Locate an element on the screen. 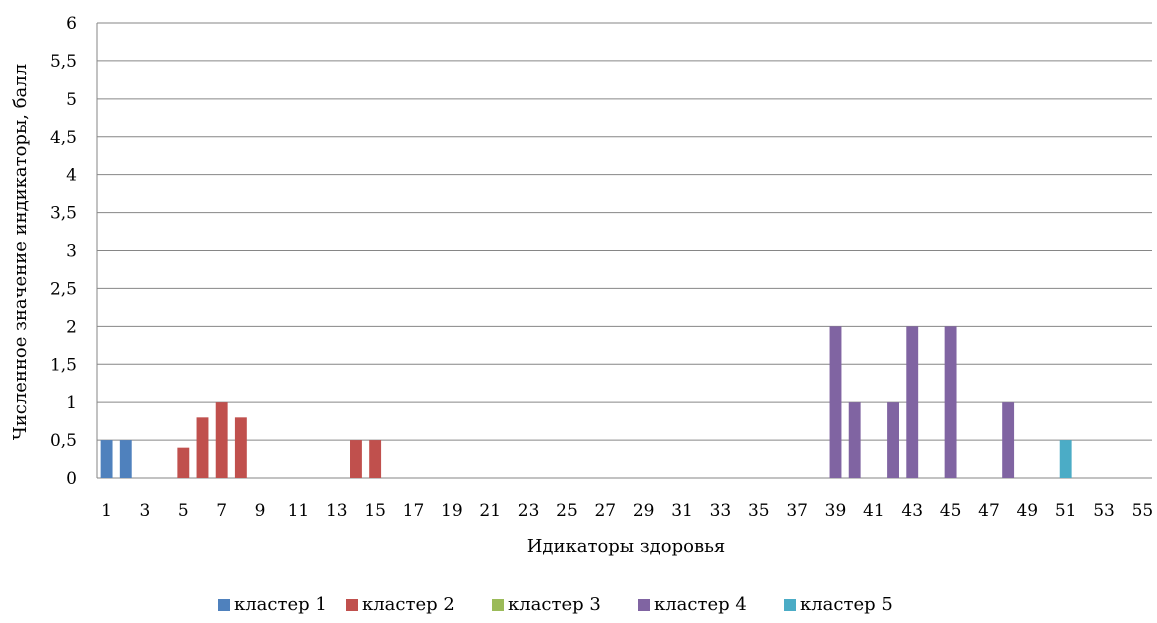 The width and height of the screenshot is (1157, 623). y-axis-title: Численное значение индикаторы, балл is located at coordinates (20, 252).